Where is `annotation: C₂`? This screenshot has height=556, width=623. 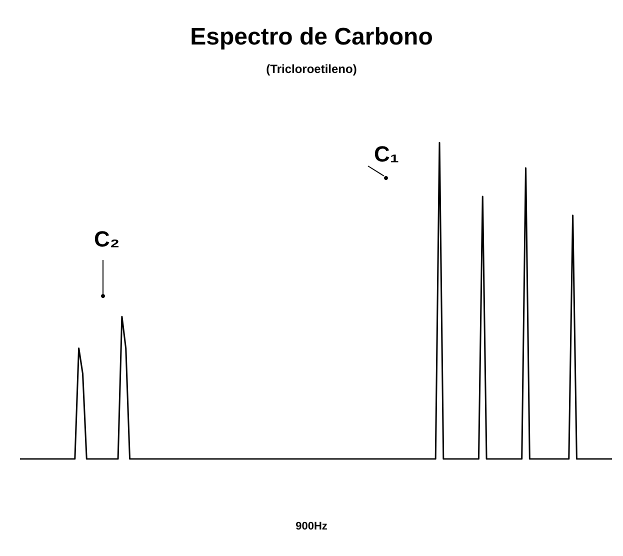 annotation: C₂ is located at coordinates (107, 239).